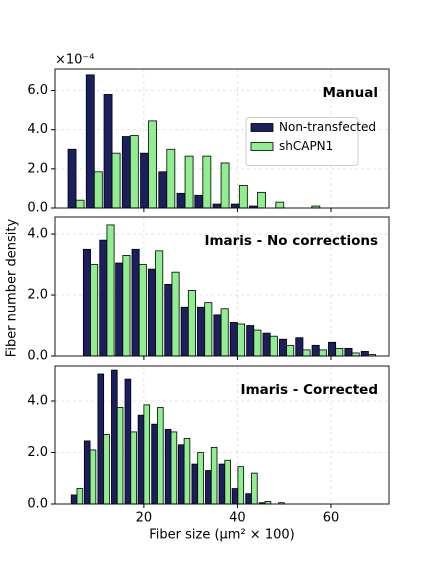  I want to click on legend-label: shCAPN1, so click(306, 146).